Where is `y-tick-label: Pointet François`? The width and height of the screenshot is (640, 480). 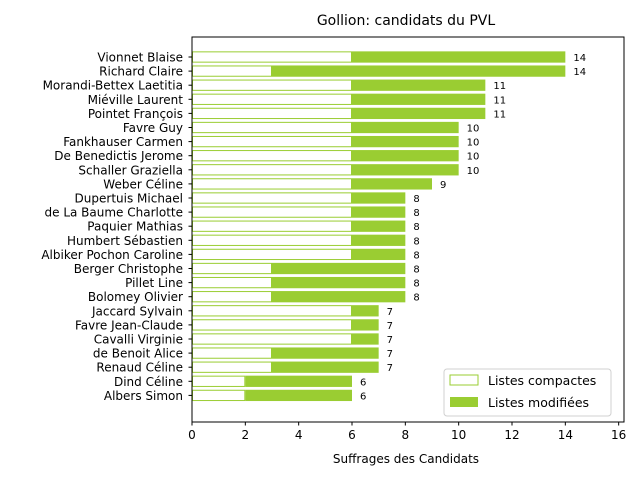
y-tick-label: Pointet François is located at coordinates (135, 114).